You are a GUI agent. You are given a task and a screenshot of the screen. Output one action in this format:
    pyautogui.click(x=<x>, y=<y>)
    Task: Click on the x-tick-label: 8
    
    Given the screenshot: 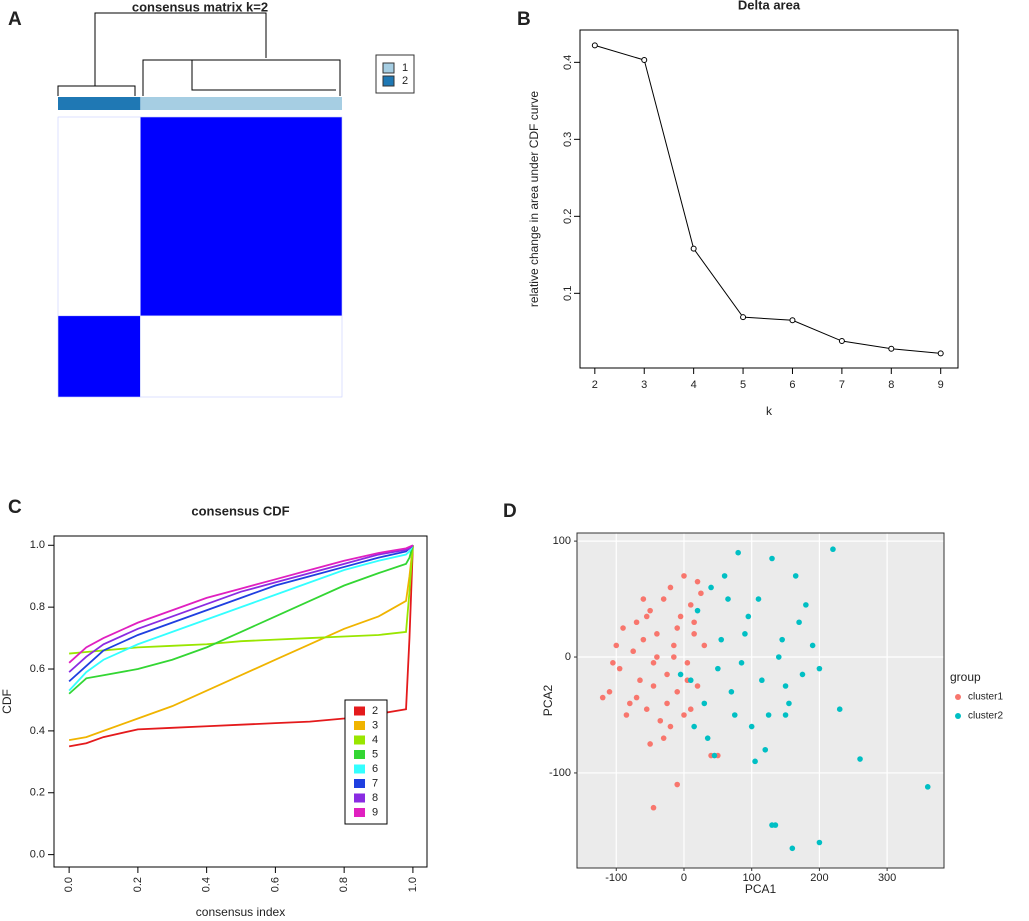 What is the action you would take?
    pyautogui.click(x=891, y=385)
    